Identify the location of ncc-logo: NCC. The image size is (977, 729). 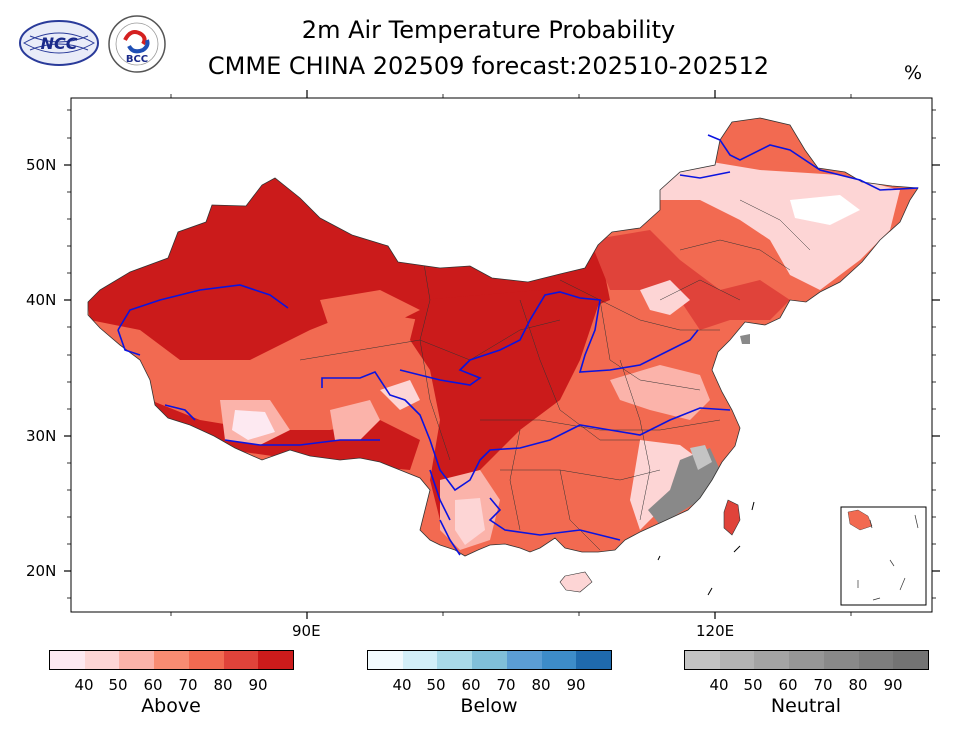
(59, 43).